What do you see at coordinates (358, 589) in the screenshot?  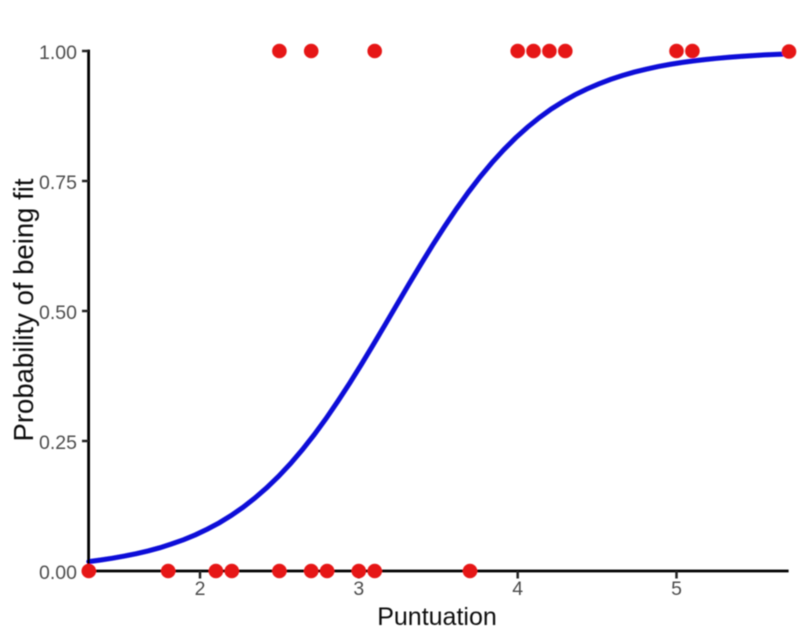 I see `svg-text: 3` at bounding box center [358, 589].